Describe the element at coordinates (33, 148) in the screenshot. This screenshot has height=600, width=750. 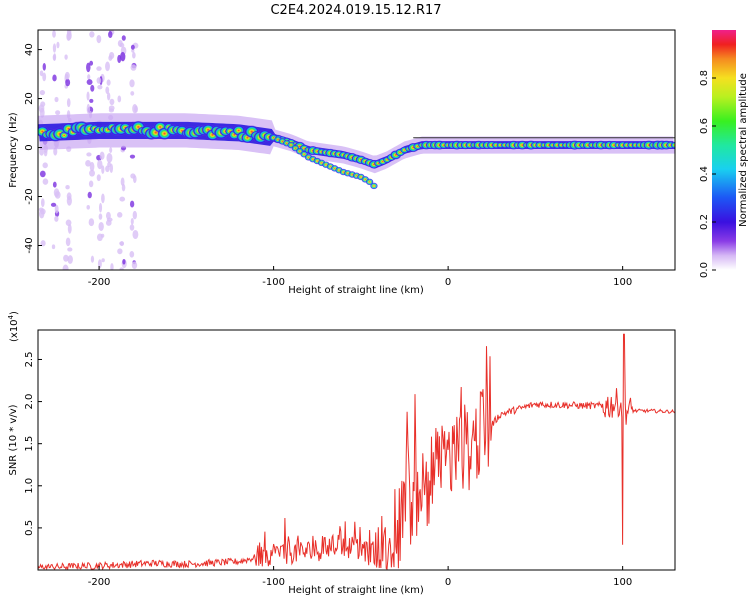
I see `spectrogram-y-ticks: 40 20 0 -20 -40` at that location.